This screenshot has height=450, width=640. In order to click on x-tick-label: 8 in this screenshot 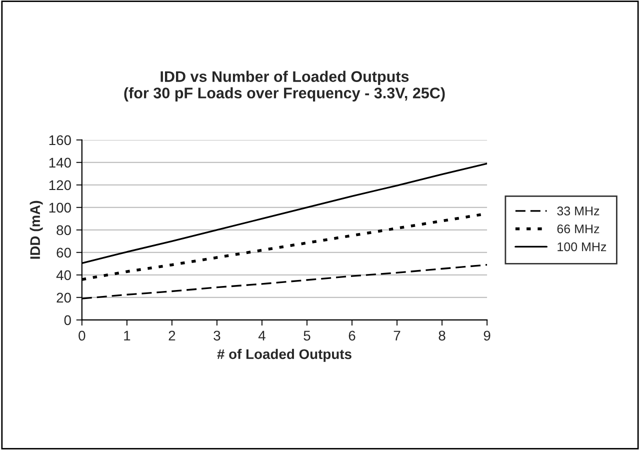, I will do `click(442, 335)`.